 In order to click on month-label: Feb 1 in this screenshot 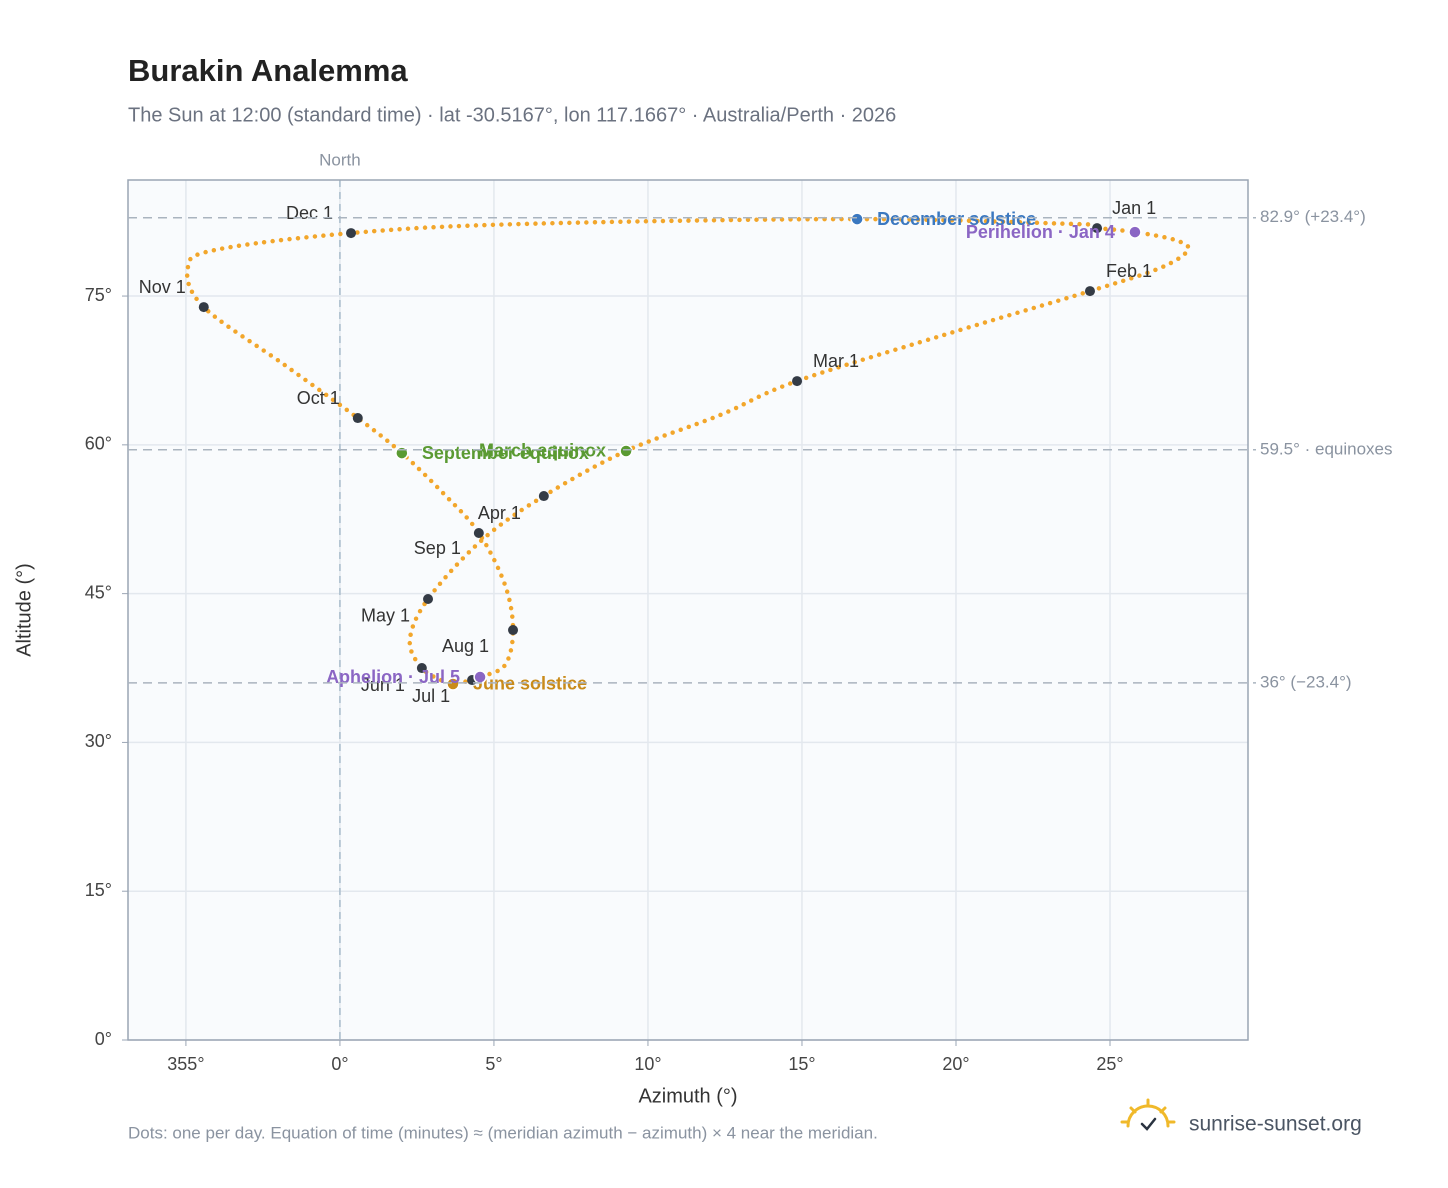, I will do `click(1129, 271)`.